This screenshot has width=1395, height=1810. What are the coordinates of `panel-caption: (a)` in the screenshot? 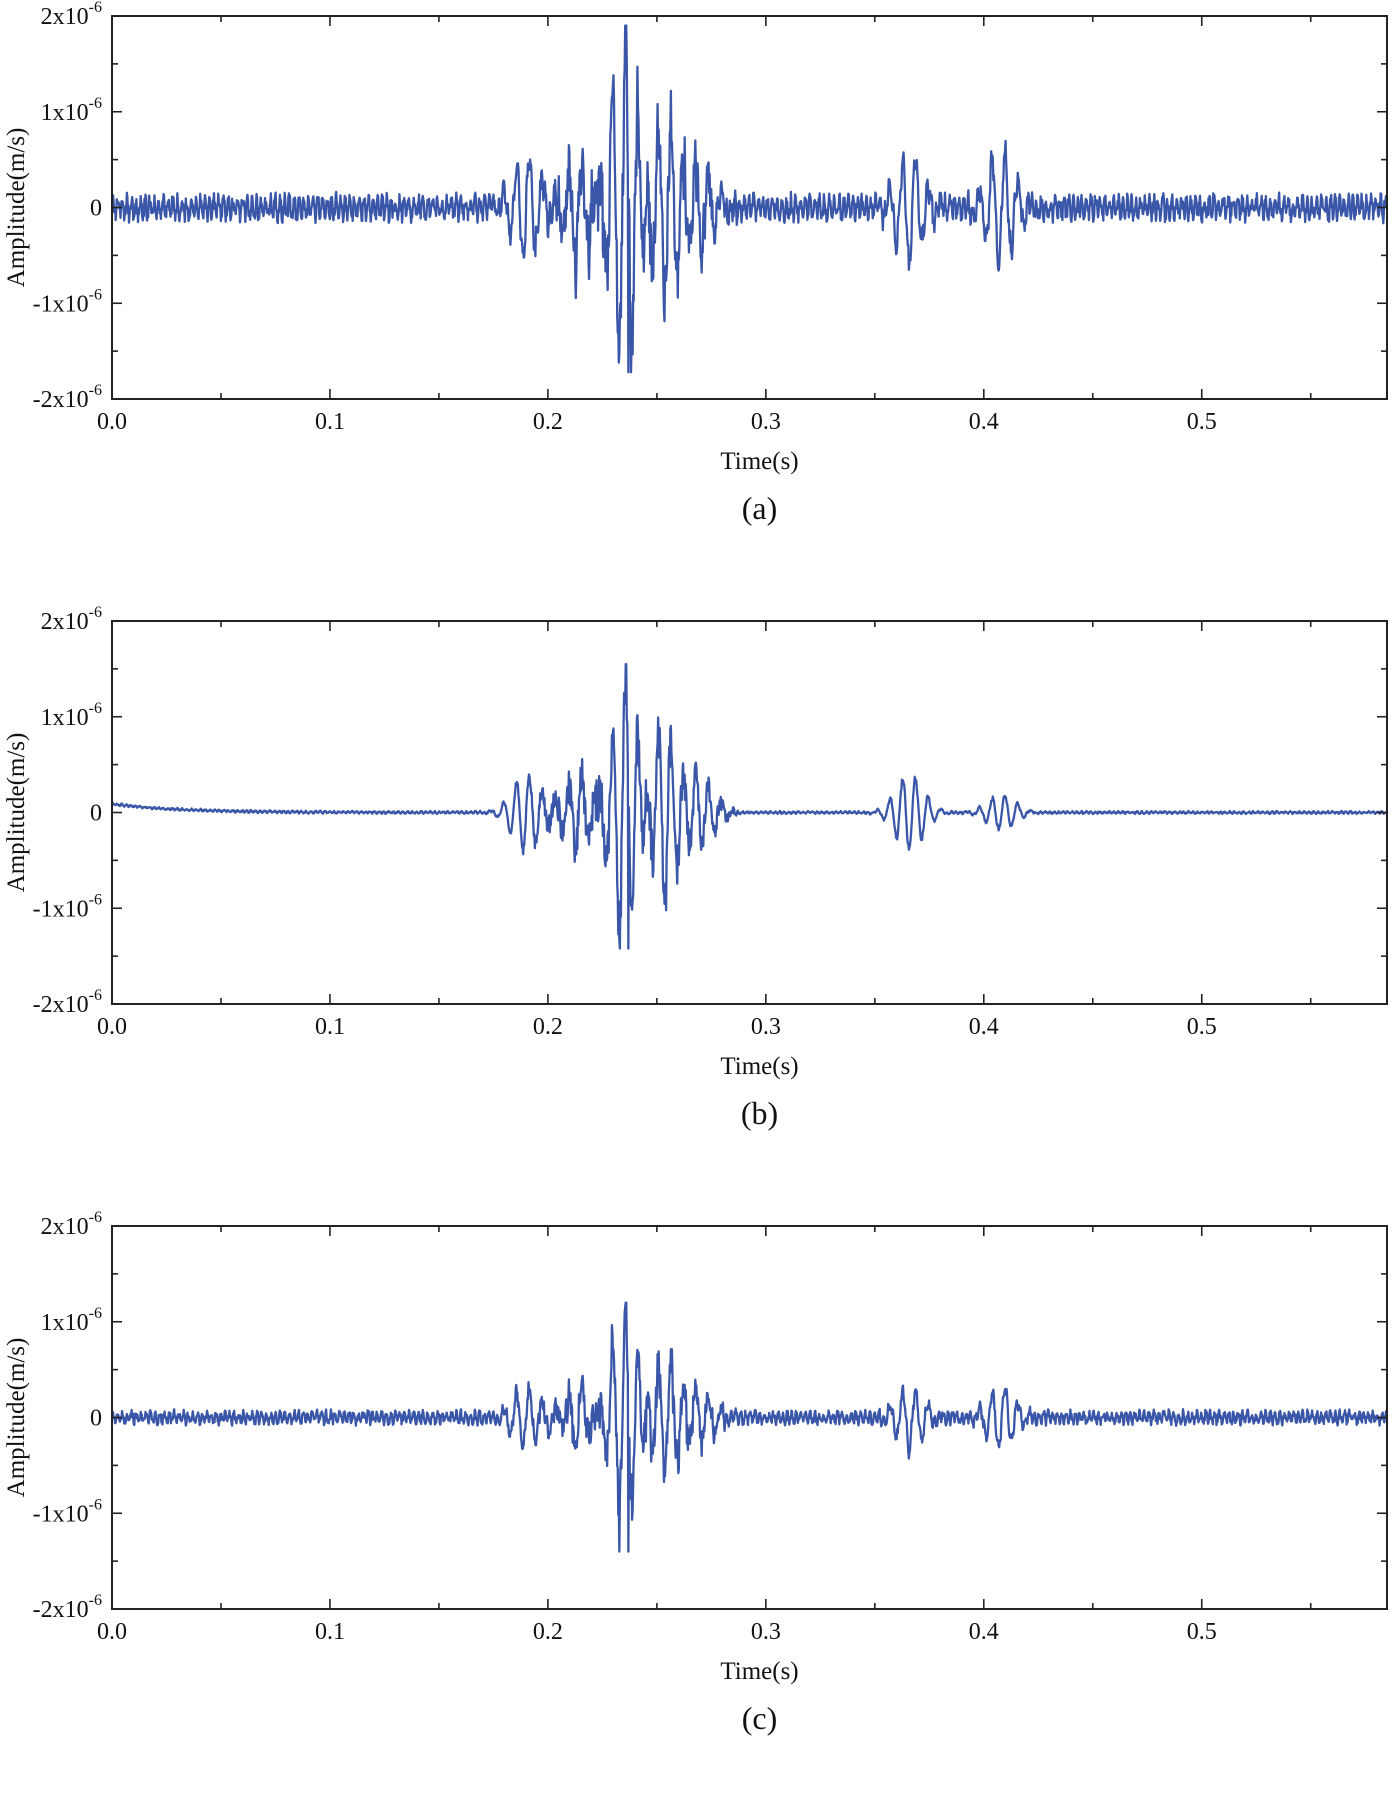 It's located at (760, 508).